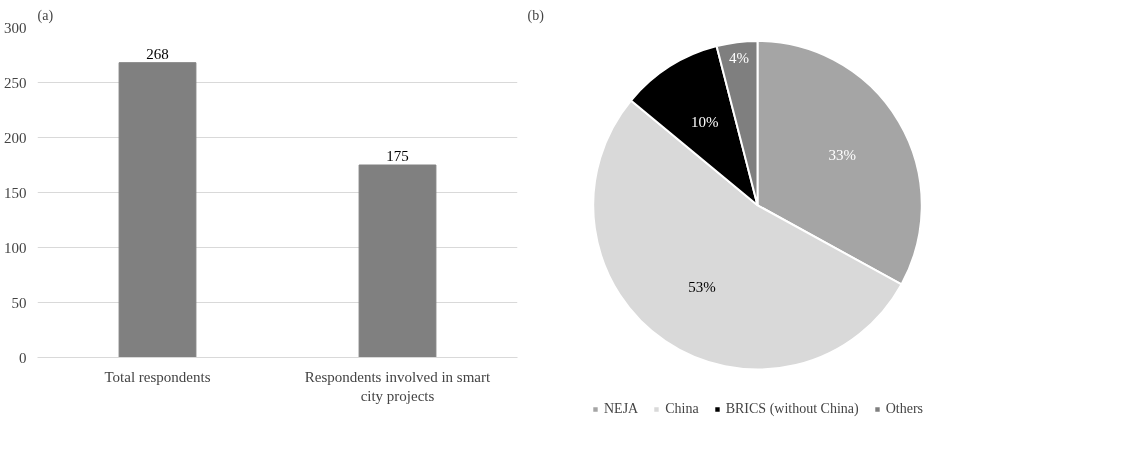 Image resolution: width=1126 pixels, height=454 pixels. Describe the element at coordinates (15, 27) in the screenshot. I see `y-tick-label: 300` at that location.